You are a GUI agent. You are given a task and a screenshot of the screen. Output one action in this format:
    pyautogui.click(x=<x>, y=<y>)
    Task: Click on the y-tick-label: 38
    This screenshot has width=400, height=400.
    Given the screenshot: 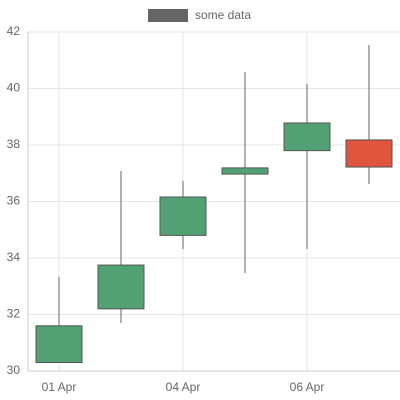 What is the action you would take?
    pyautogui.click(x=14, y=144)
    